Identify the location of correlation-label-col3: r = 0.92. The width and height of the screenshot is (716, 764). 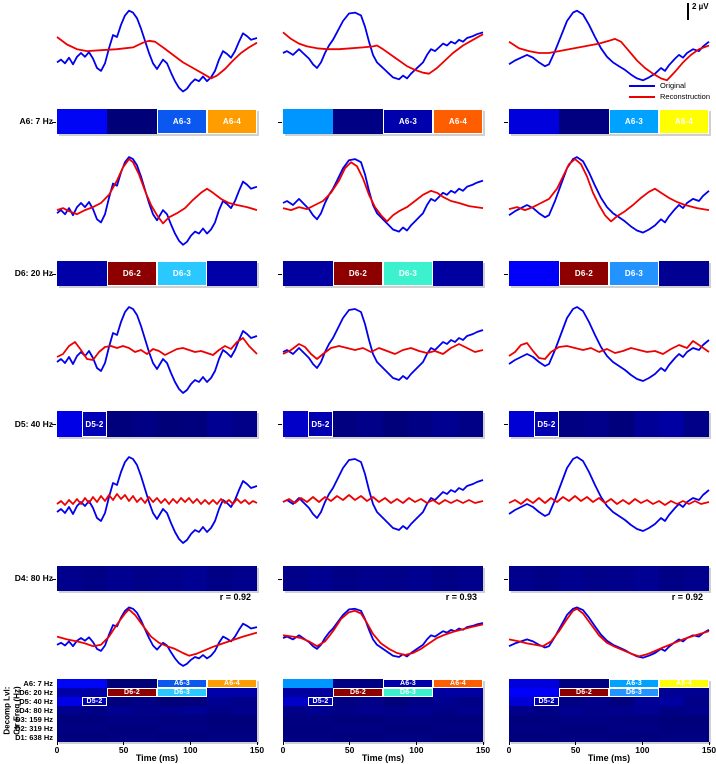
(687, 597).